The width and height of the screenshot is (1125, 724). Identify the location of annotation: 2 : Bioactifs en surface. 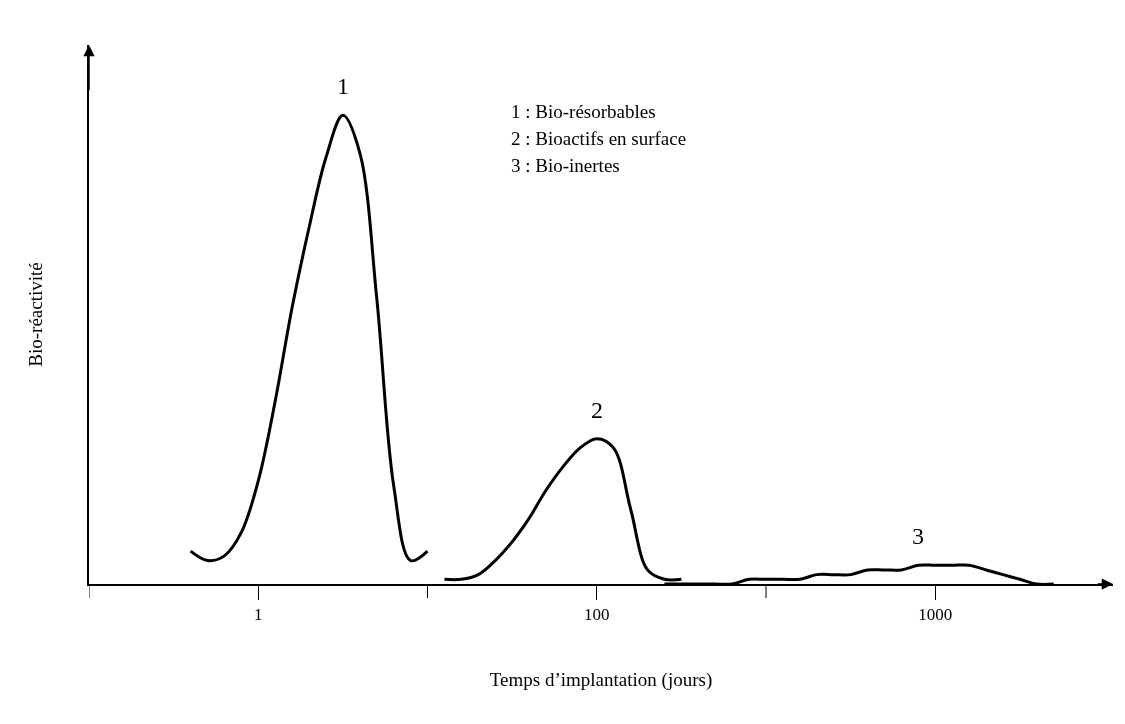
(599, 138).